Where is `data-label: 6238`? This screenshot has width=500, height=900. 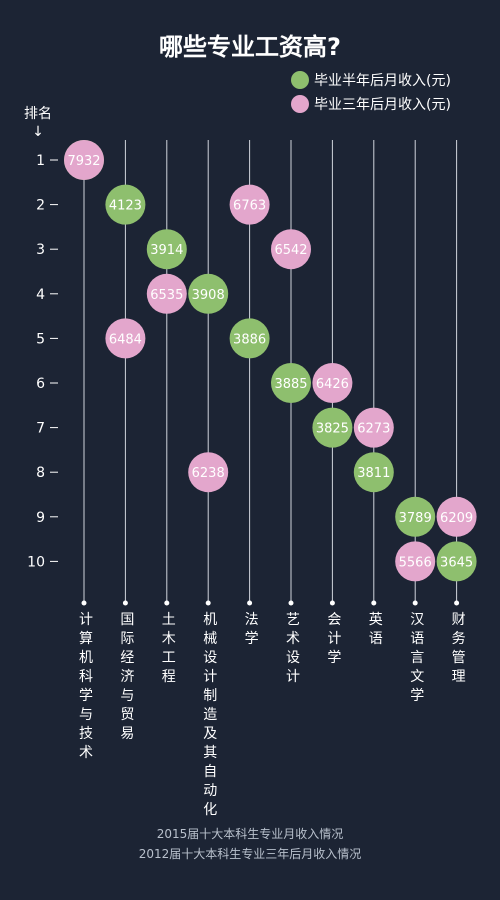
data-label: 6238 is located at coordinates (208, 473).